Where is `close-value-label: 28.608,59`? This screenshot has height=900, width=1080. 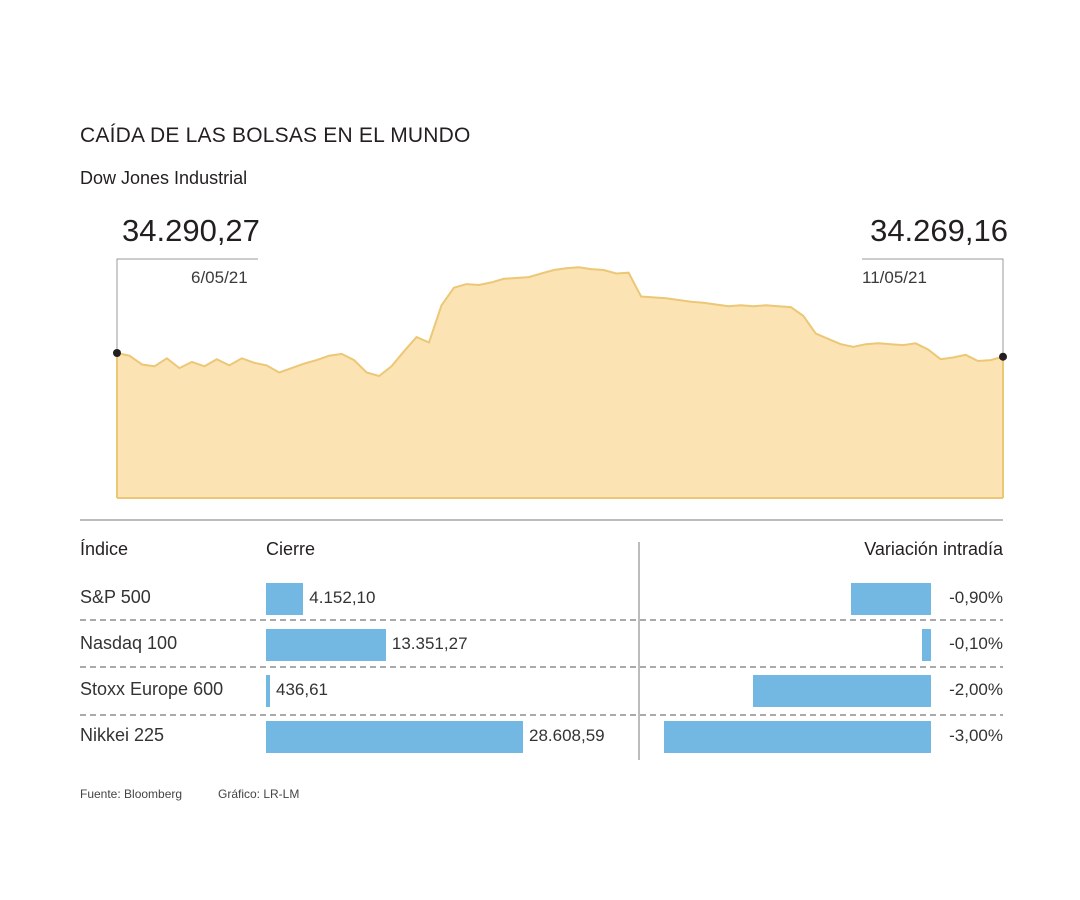
close-value-label: 28.608,59 is located at coordinates (567, 735).